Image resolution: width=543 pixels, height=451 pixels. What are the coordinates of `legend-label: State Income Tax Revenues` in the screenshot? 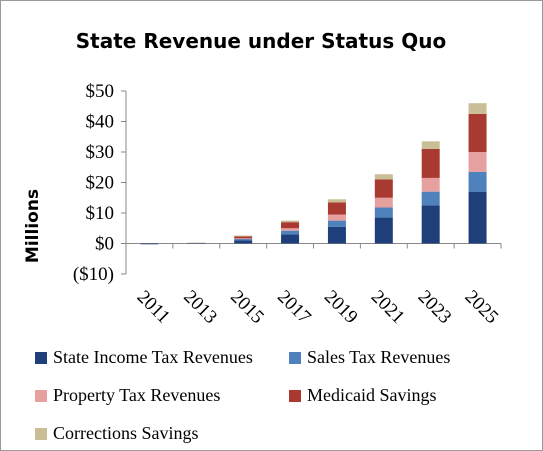 It's located at (153, 357).